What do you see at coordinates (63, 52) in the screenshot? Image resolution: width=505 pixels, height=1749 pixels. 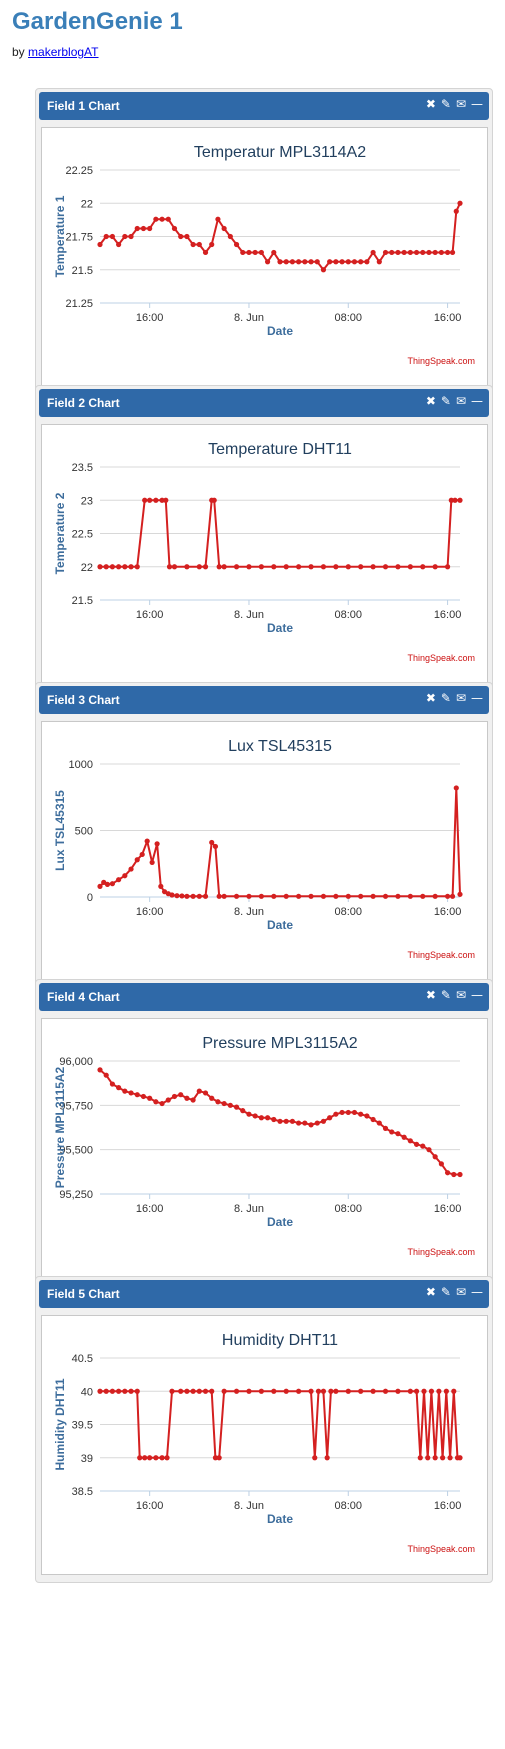 I see `author-link: makerblogAT` at bounding box center [63, 52].